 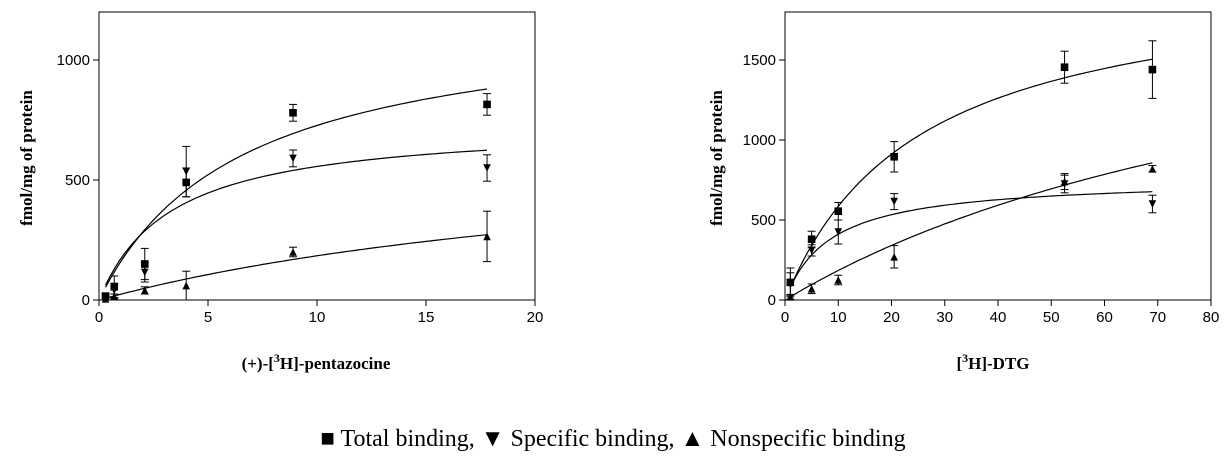 What do you see at coordinates (716, 158) in the screenshot?
I see `dtg-y-axis-label: fmol/mg of protein` at bounding box center [716, 158].